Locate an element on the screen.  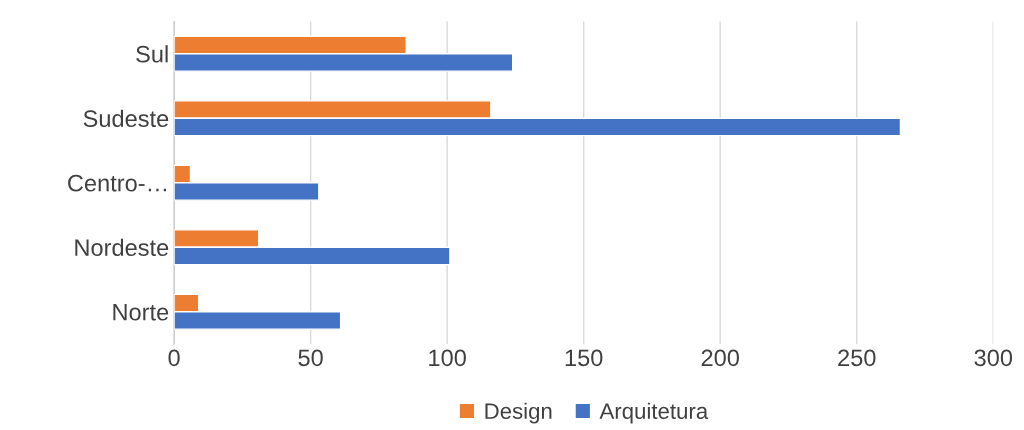
x-tick-label: 200 is located at coordinates (720, 358).